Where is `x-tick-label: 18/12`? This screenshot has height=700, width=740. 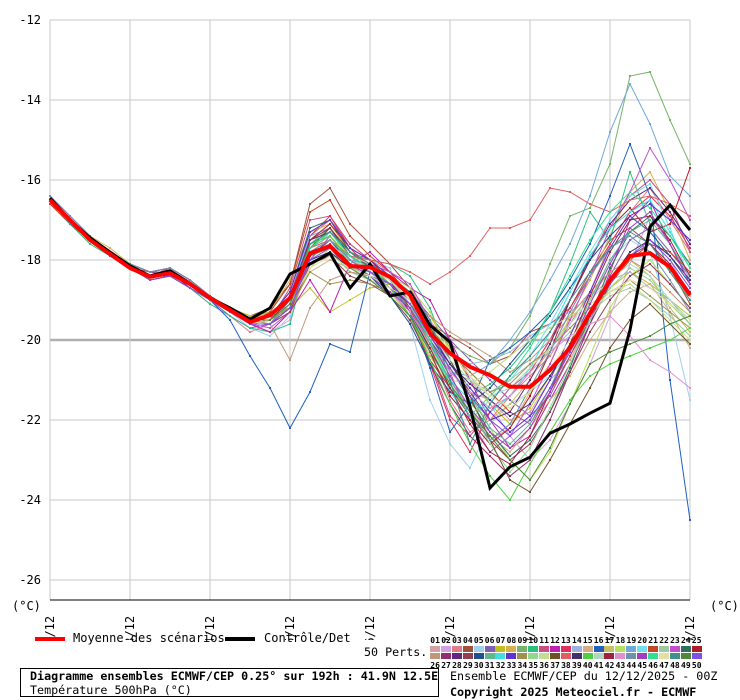
x-tick-label: 18/12 is located at coordinates (530, 628).